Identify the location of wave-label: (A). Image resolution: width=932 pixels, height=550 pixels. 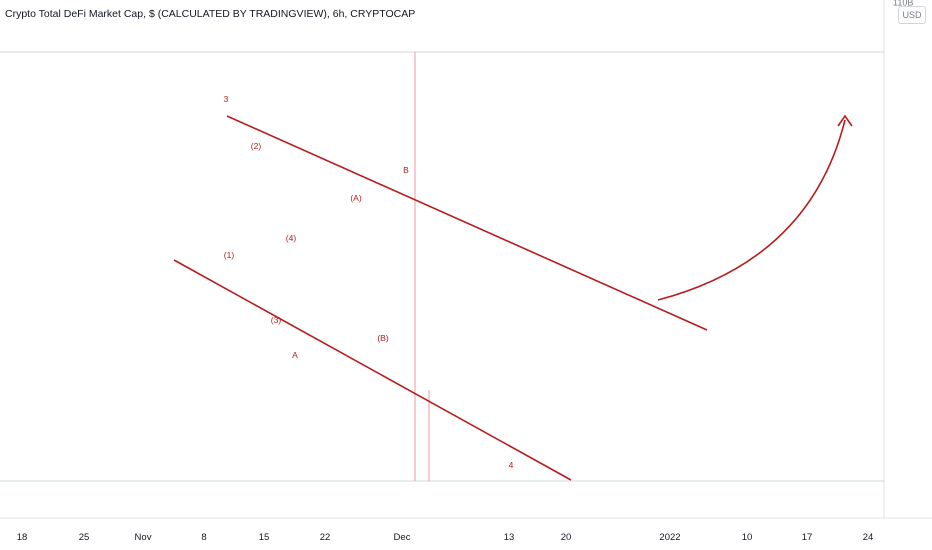
(356, 198).